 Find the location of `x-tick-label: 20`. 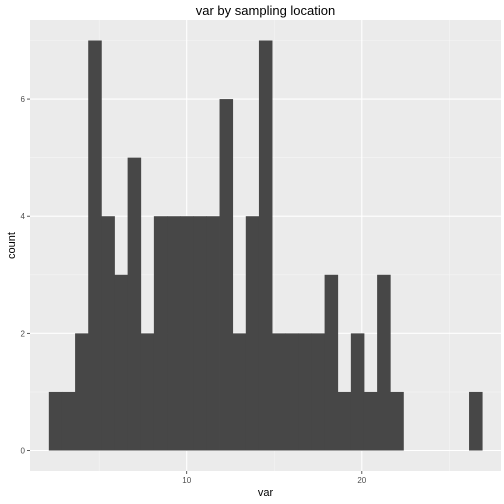

x-tick-label: 20 is located at coordinates (361, 480).